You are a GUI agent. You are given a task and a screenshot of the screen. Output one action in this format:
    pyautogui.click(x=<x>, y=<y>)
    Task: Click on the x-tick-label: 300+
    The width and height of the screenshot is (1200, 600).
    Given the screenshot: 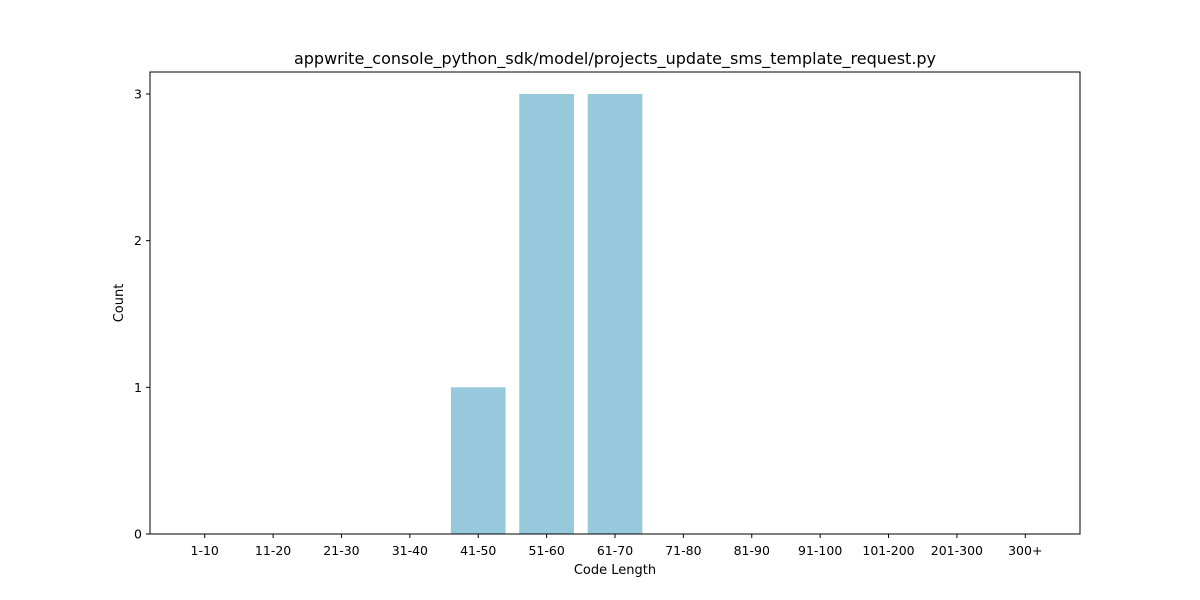 What is the action you would take?
    pyautogui.click(x=1025, y=550)
    